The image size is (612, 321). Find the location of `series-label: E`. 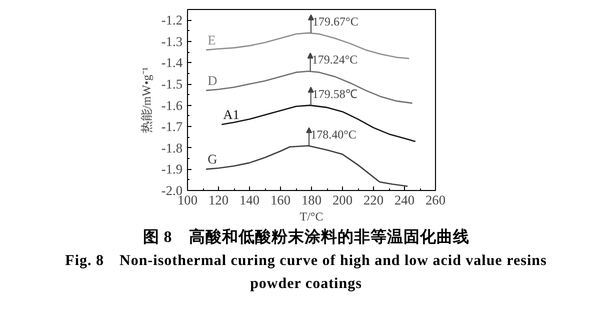

series-label: E is located at coordinates (212, 40).